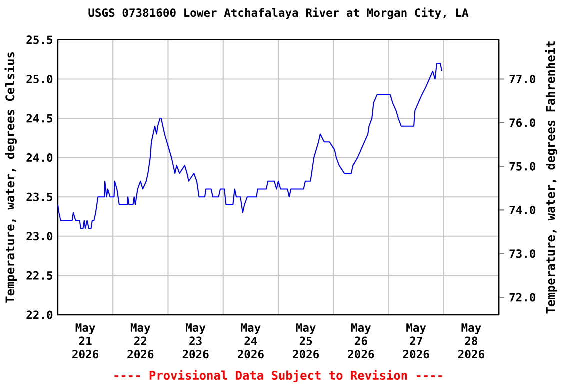 The image size is (576, 384). Describe the element at coordinates (39, 79) in the screenshot. I see `y-tick-label: 25.0` at that location.